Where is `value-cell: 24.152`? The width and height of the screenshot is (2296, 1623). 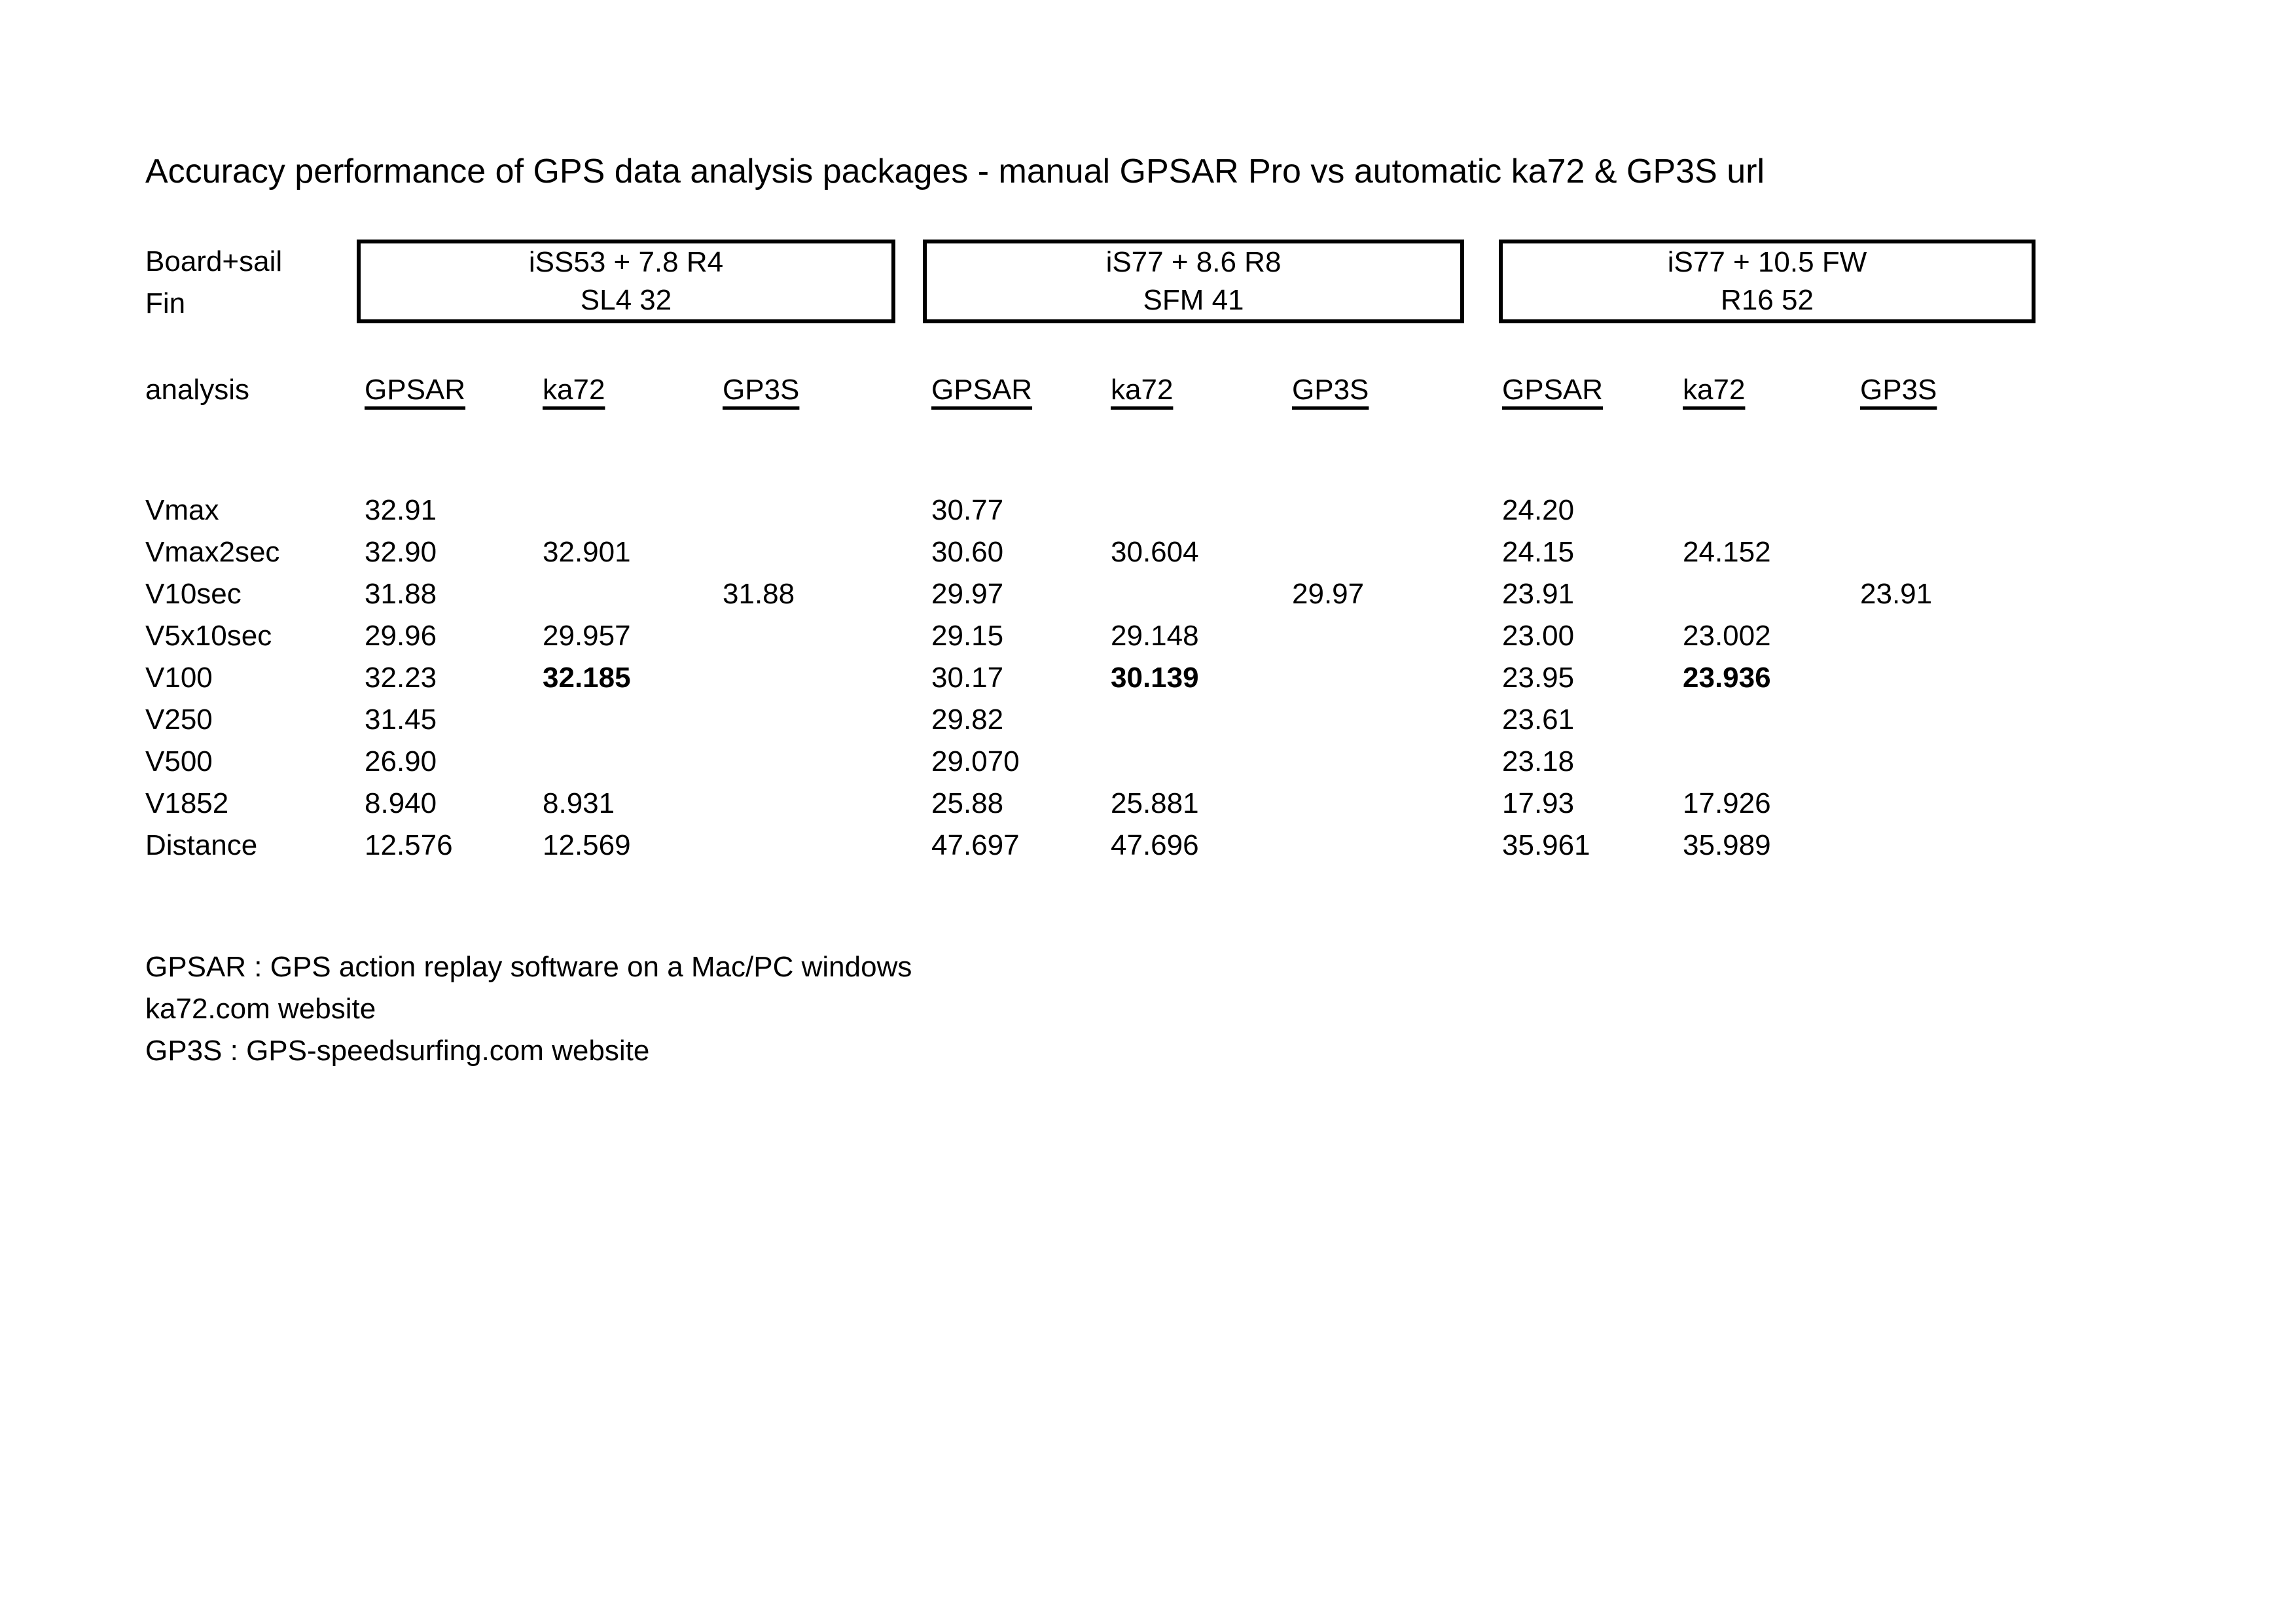
value-cell: 24.152 is located at coordinates (1727, 552).